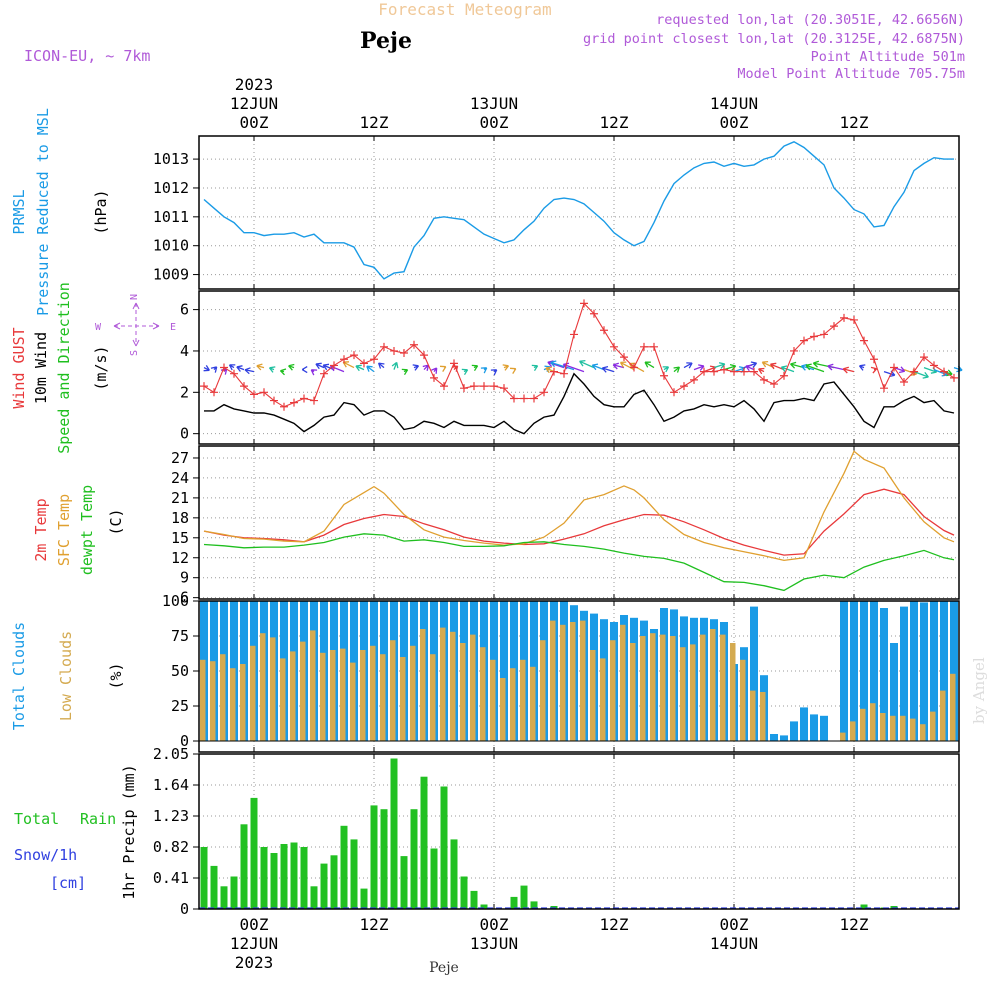  I want to click on time-axis-label: 12Z, so click(854, 924).